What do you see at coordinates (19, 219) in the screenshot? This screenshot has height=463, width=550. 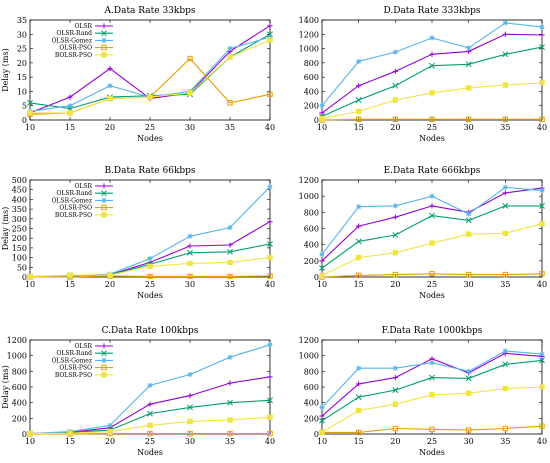 I see `y-tick-label: 300` at bounding box center [19, 219].